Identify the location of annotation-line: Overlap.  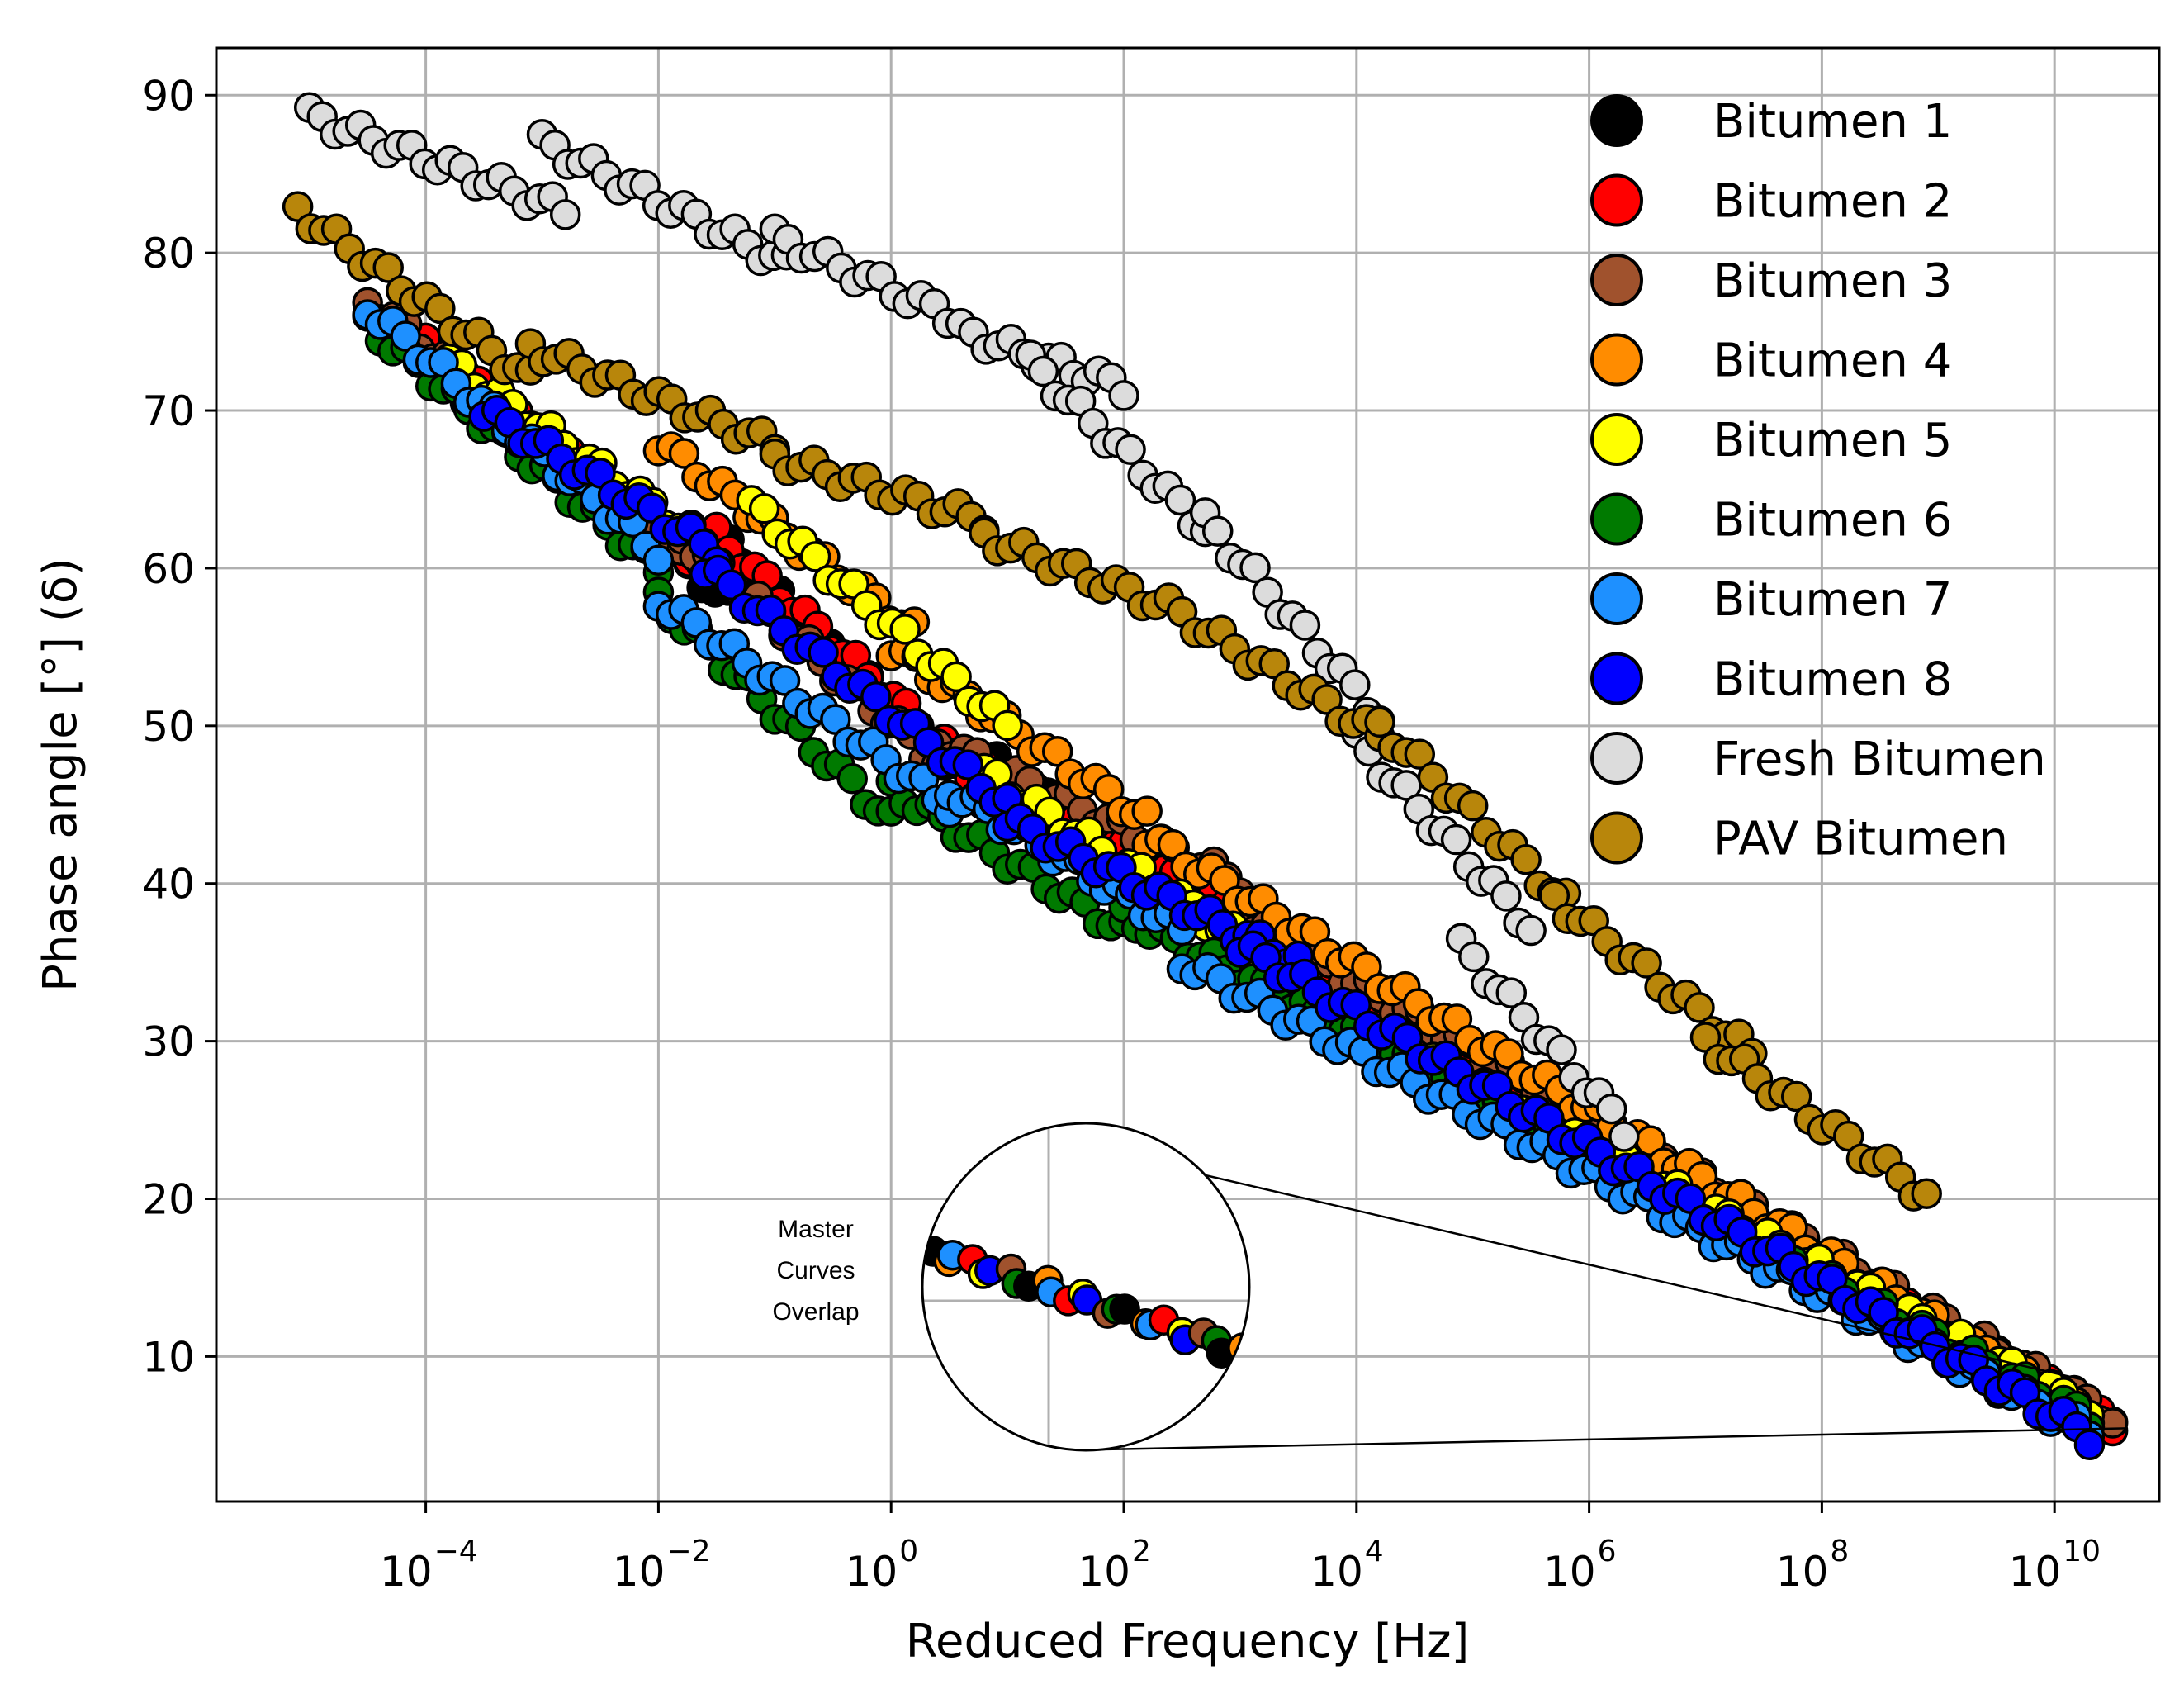
(815, 1312).